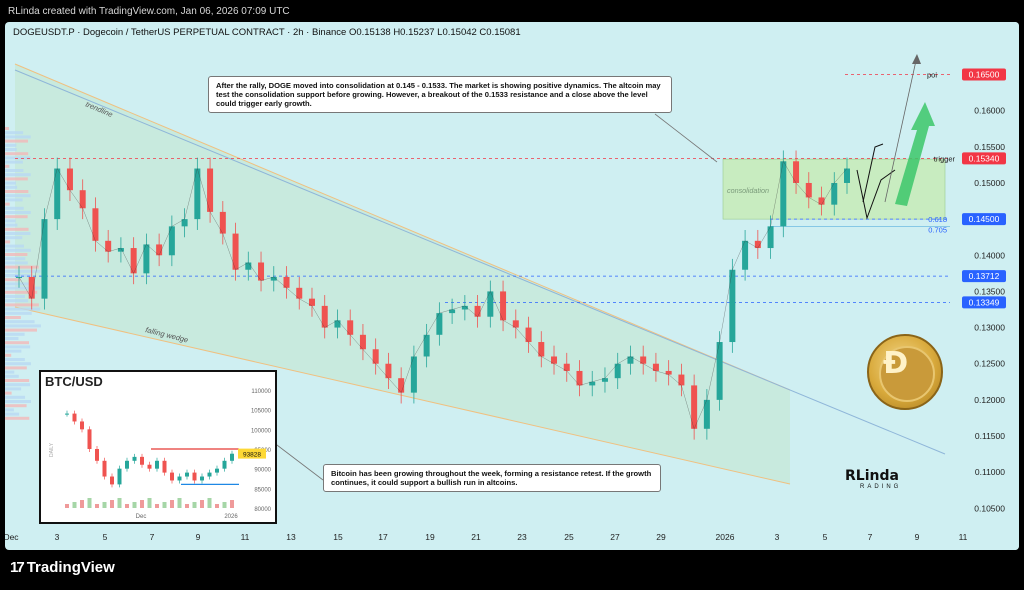 Image resolution: width=1024 pixels, height=590 pixels. Describe the element at coordinates (905, 372) in the screenshot. I see `dogecoin-logo: Ð` at that location.